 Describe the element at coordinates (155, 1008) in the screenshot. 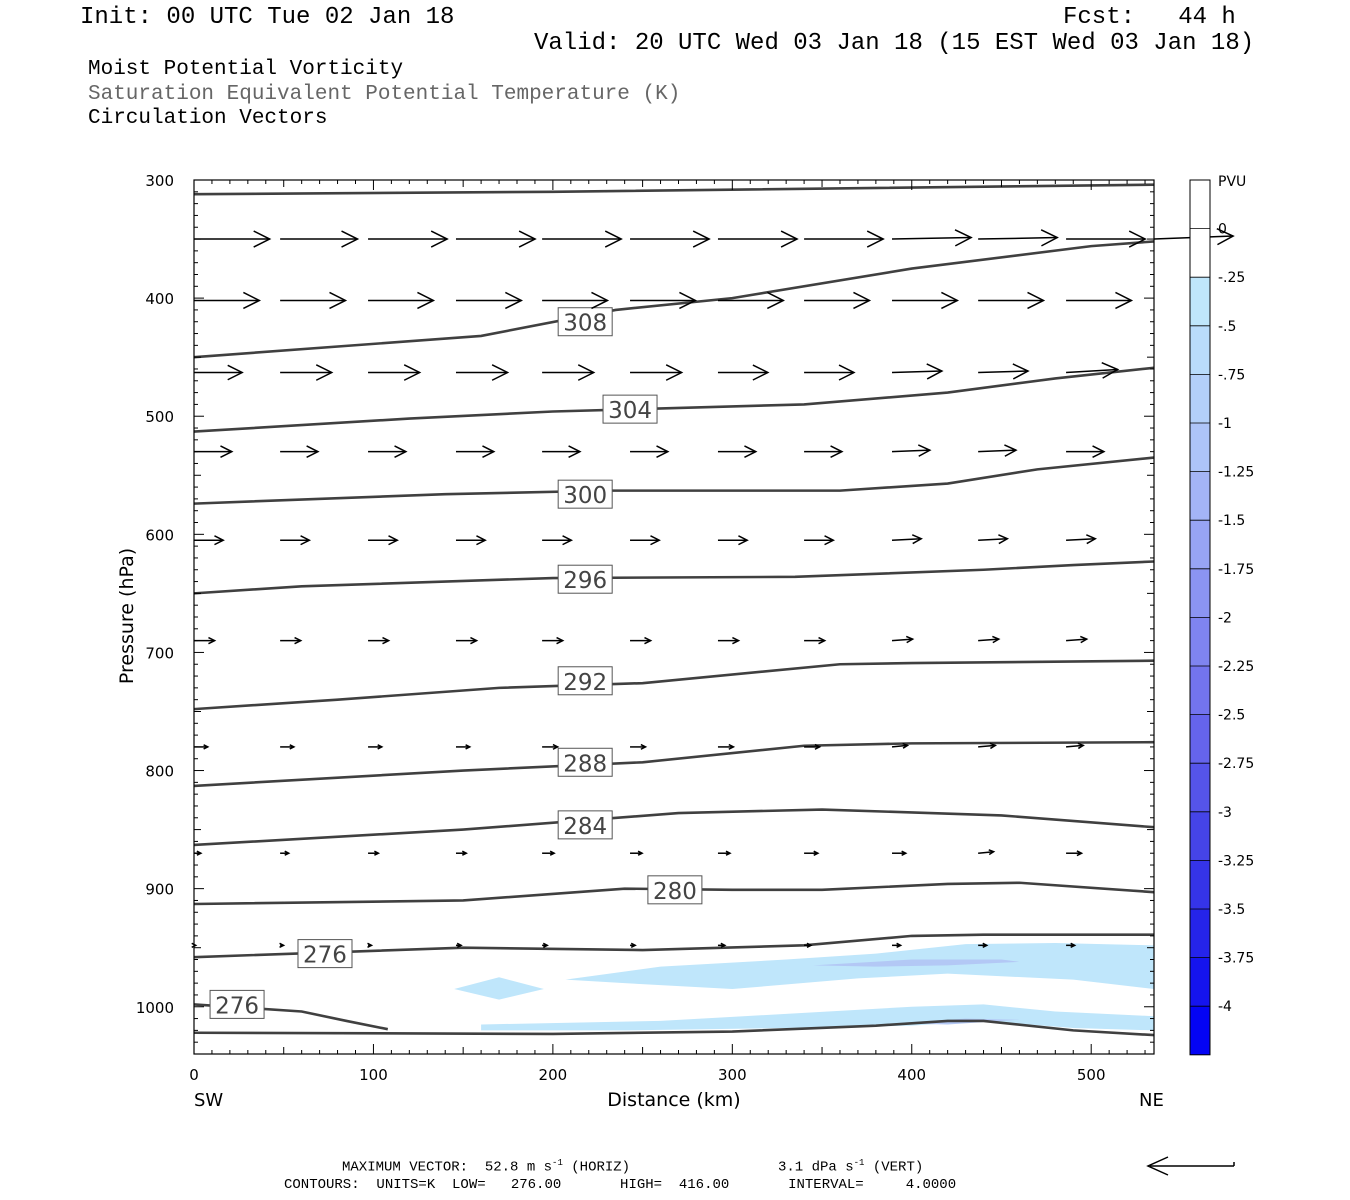

I see `y-tick-label: 1000` at that location.